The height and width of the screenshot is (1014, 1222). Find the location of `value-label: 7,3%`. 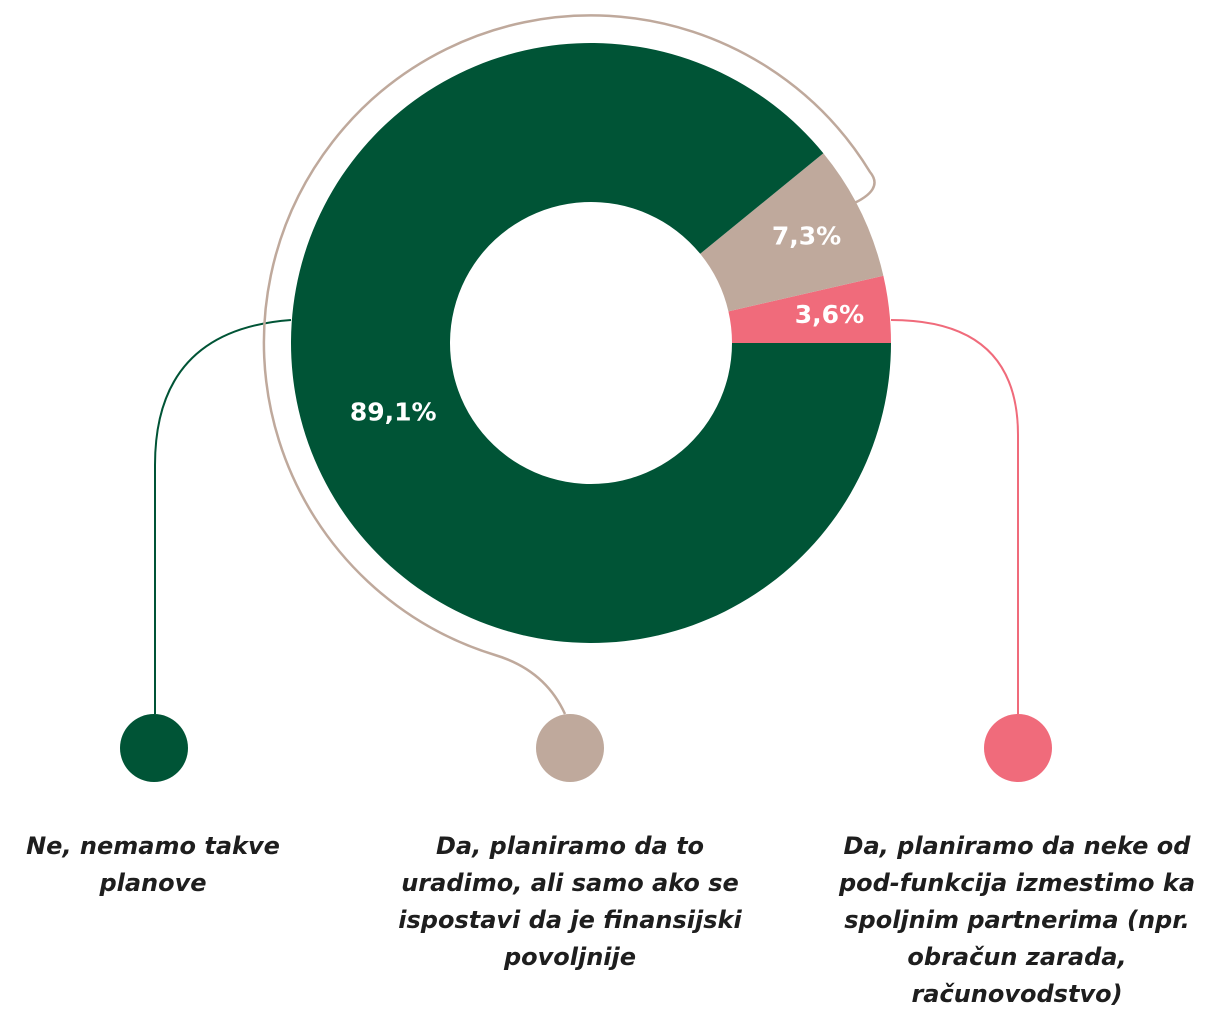

value-label: 7,3% is located at coordinates (806, 235).